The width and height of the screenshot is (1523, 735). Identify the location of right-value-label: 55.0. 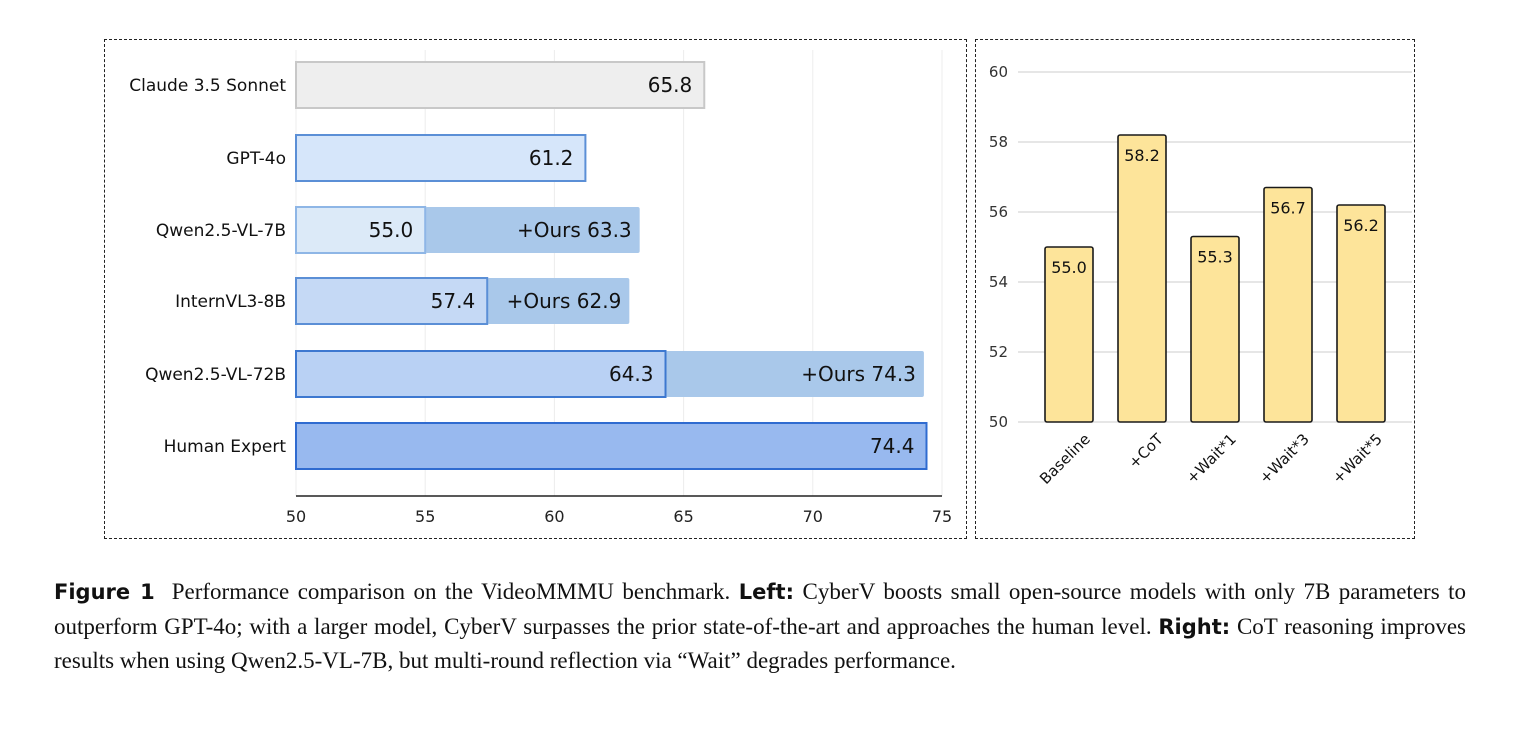
(1069, 267).